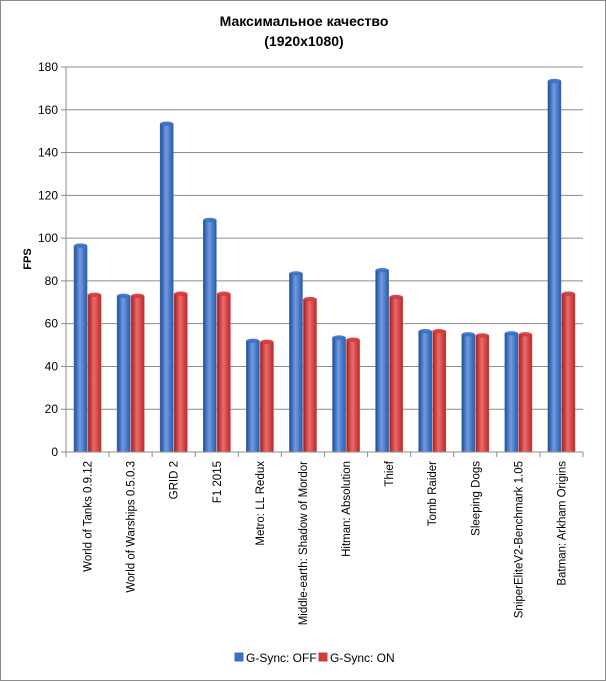 Image resolution: width=606 pixels, height=682 pixels. I want to click on x-tick-label: GRID 2, so click(175, 480).